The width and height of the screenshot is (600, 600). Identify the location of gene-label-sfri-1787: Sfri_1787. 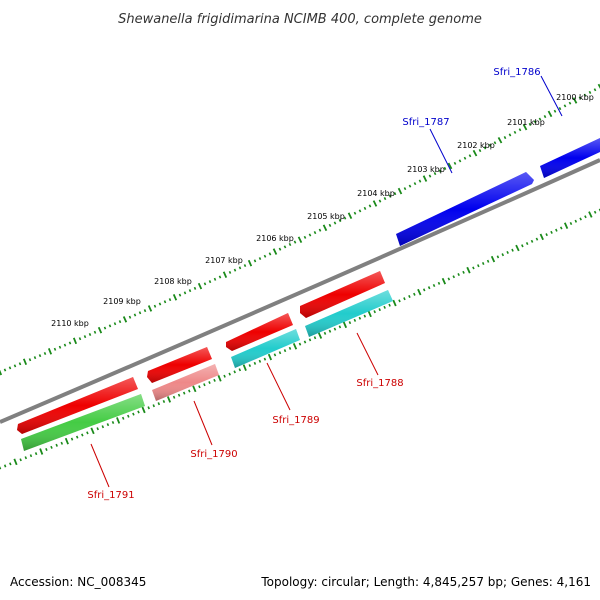
(425, 122).